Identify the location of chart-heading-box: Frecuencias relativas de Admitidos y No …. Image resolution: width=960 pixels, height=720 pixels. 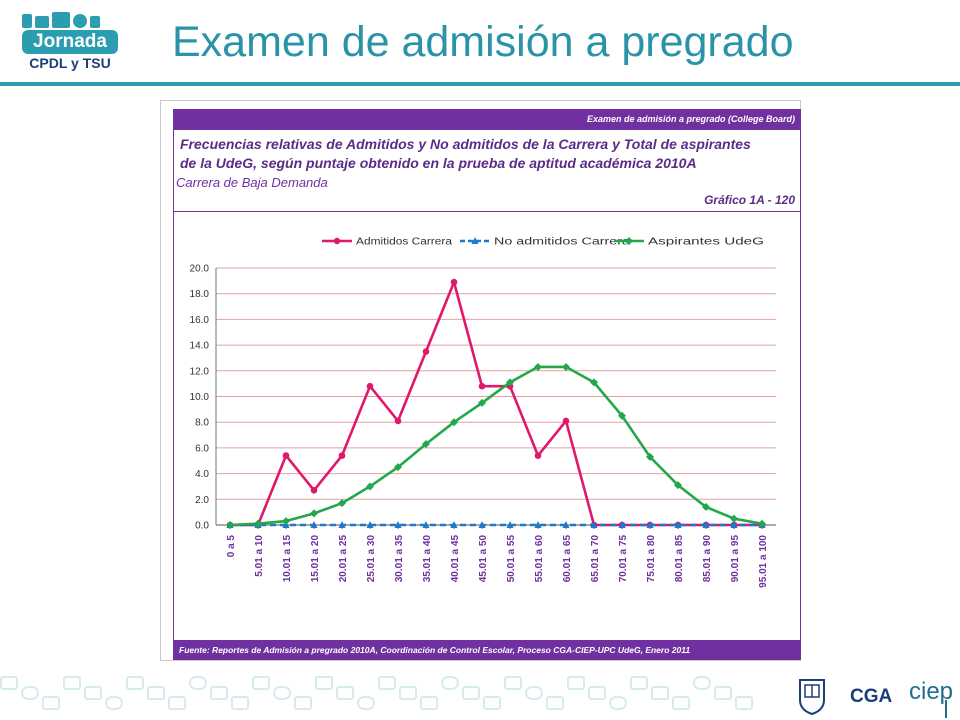
(487, 171).